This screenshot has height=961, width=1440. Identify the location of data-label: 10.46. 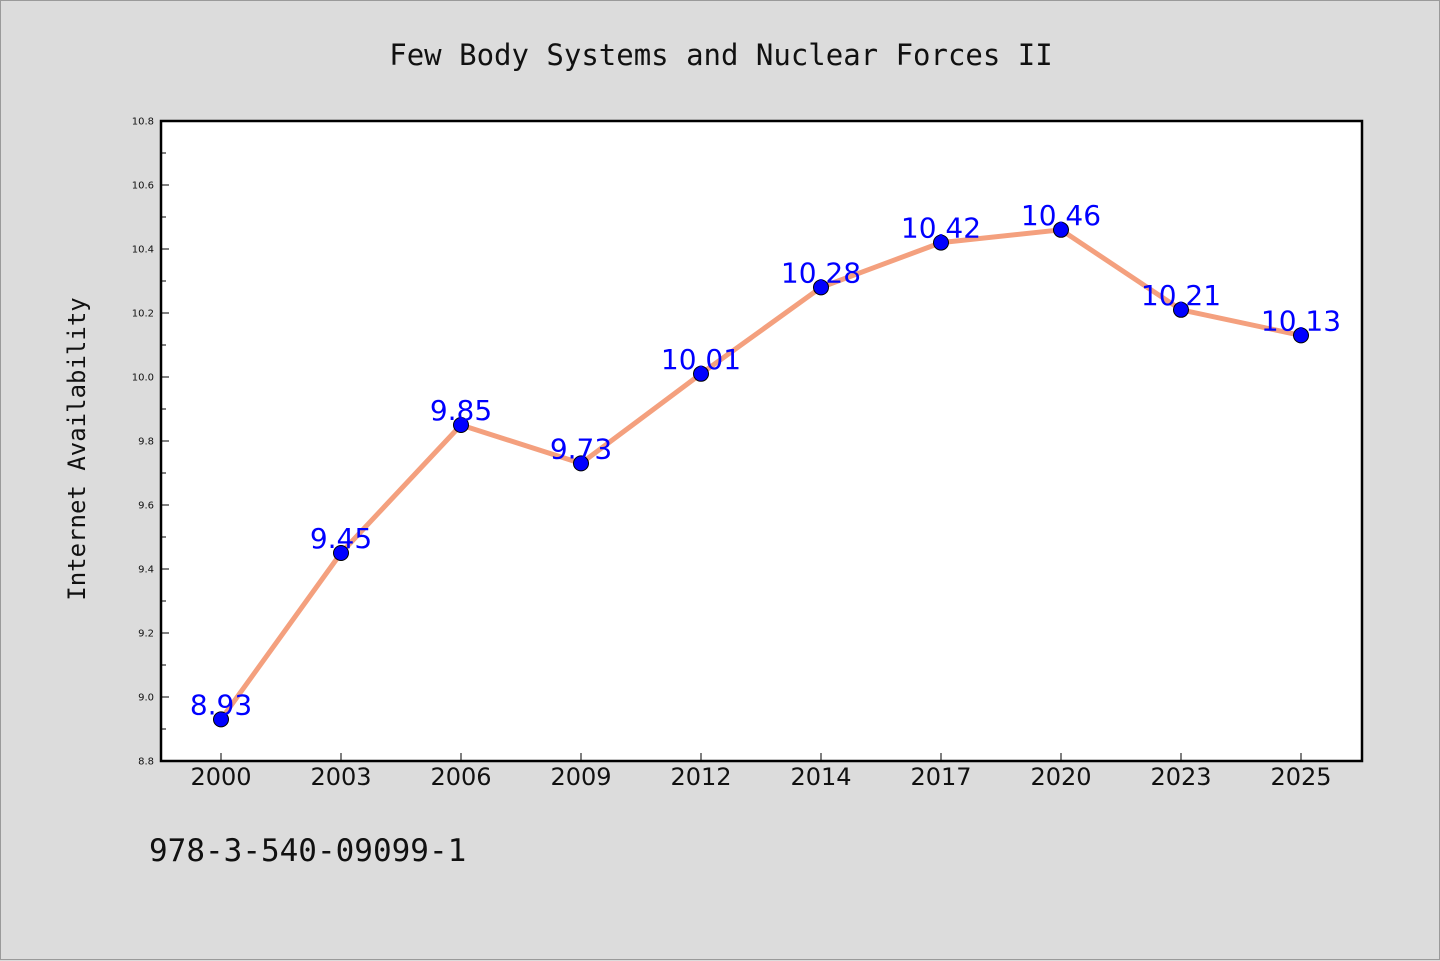
(1061, 215).